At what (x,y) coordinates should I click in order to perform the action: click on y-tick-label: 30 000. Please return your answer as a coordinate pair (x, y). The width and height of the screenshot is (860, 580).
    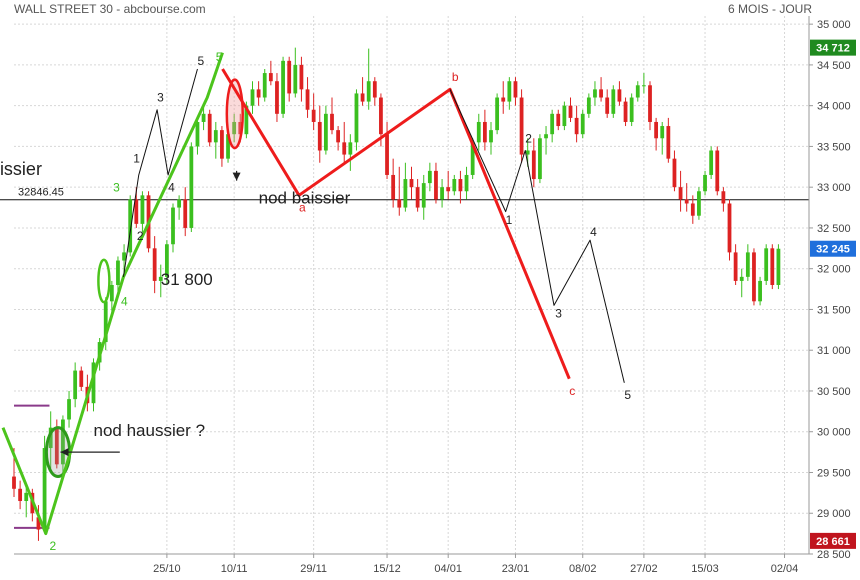
    Looking at the image, I should click on (834, 433).